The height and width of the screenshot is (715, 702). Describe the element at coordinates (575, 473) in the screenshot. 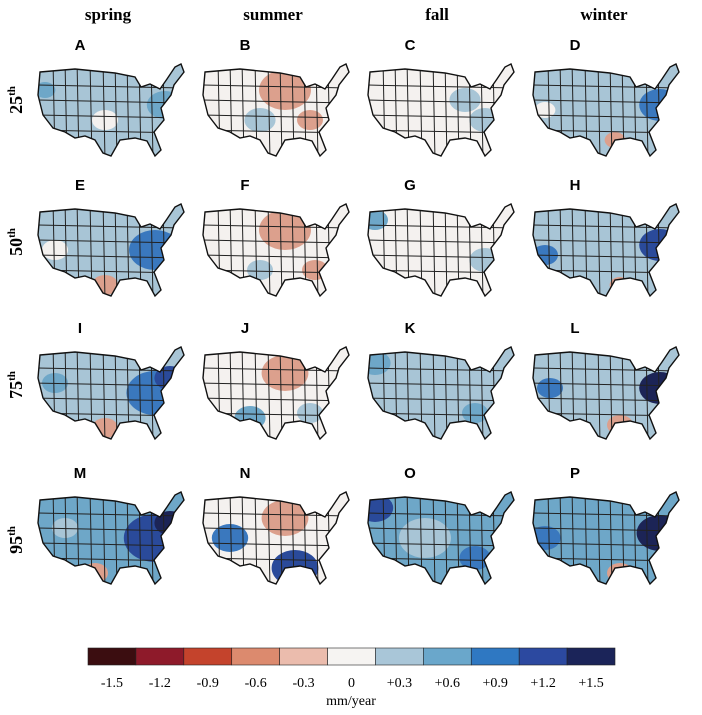

I see `panel-letter: P` at that location.